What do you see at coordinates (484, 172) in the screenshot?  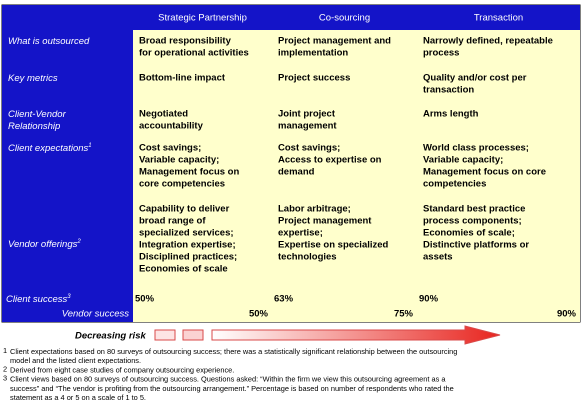 I see `cell-text: Management focus on core` at bounding box center [484, 172].